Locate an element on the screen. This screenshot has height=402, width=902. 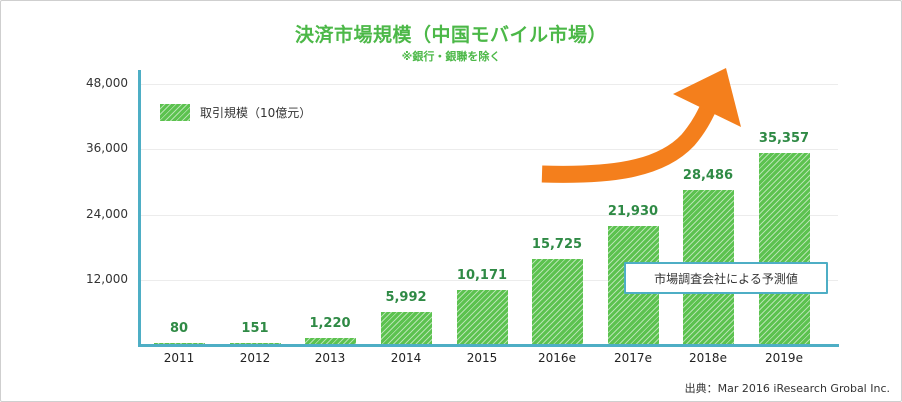
y-axis is located at coordinates (139, 208).